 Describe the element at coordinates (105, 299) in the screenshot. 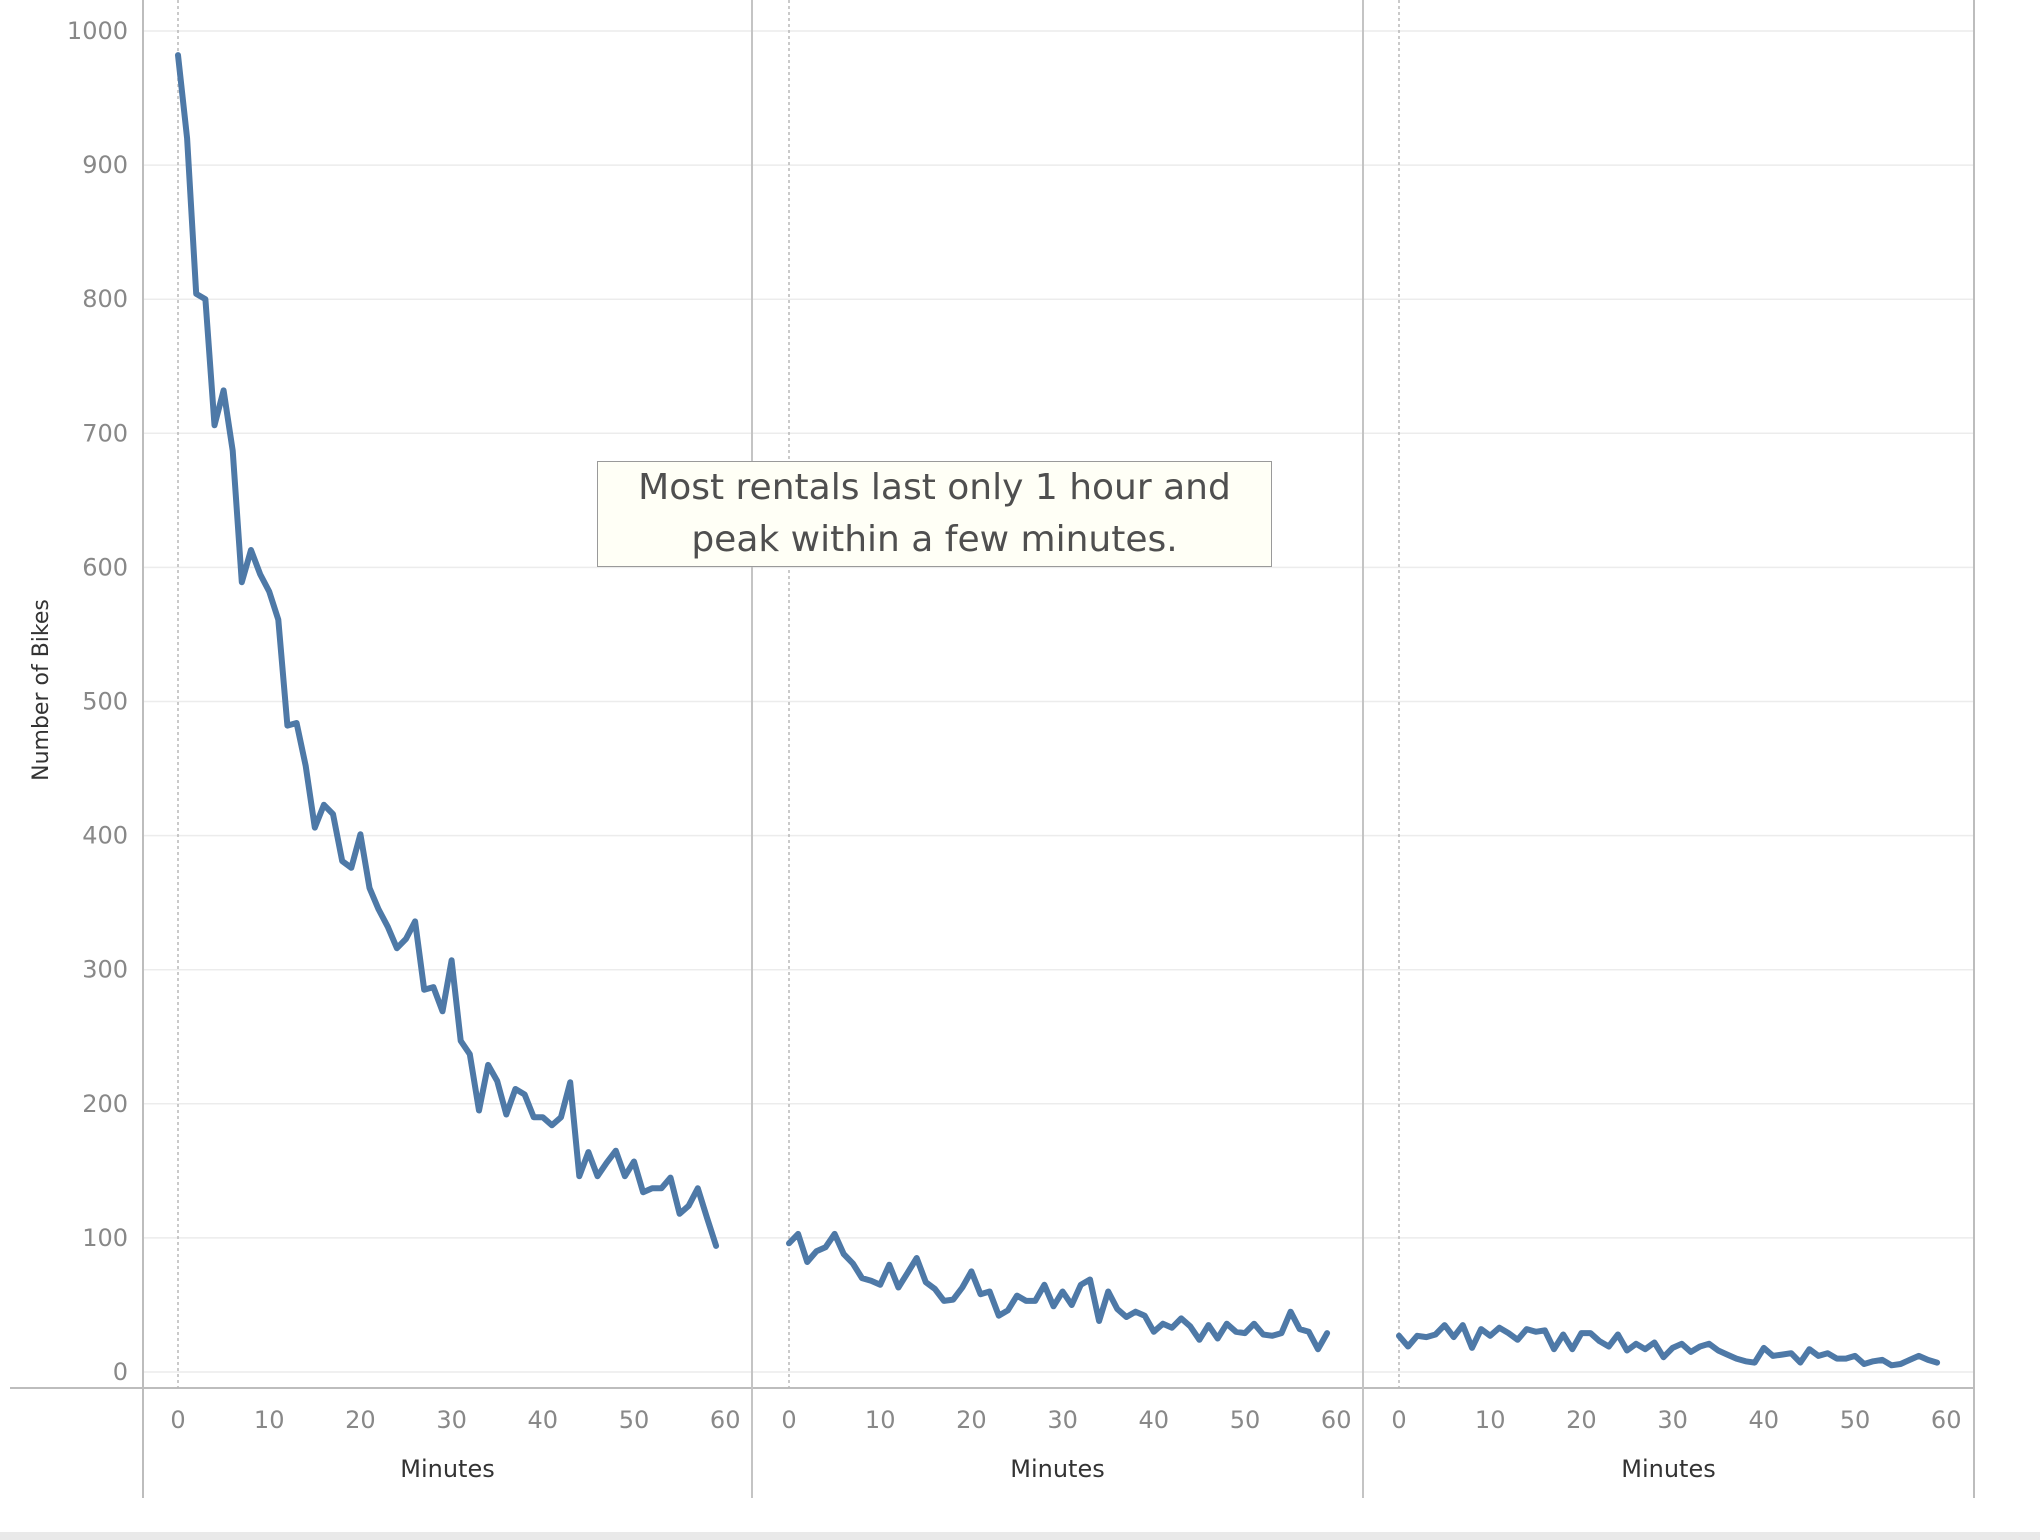

I see `y-tick-label: 800` at that location.